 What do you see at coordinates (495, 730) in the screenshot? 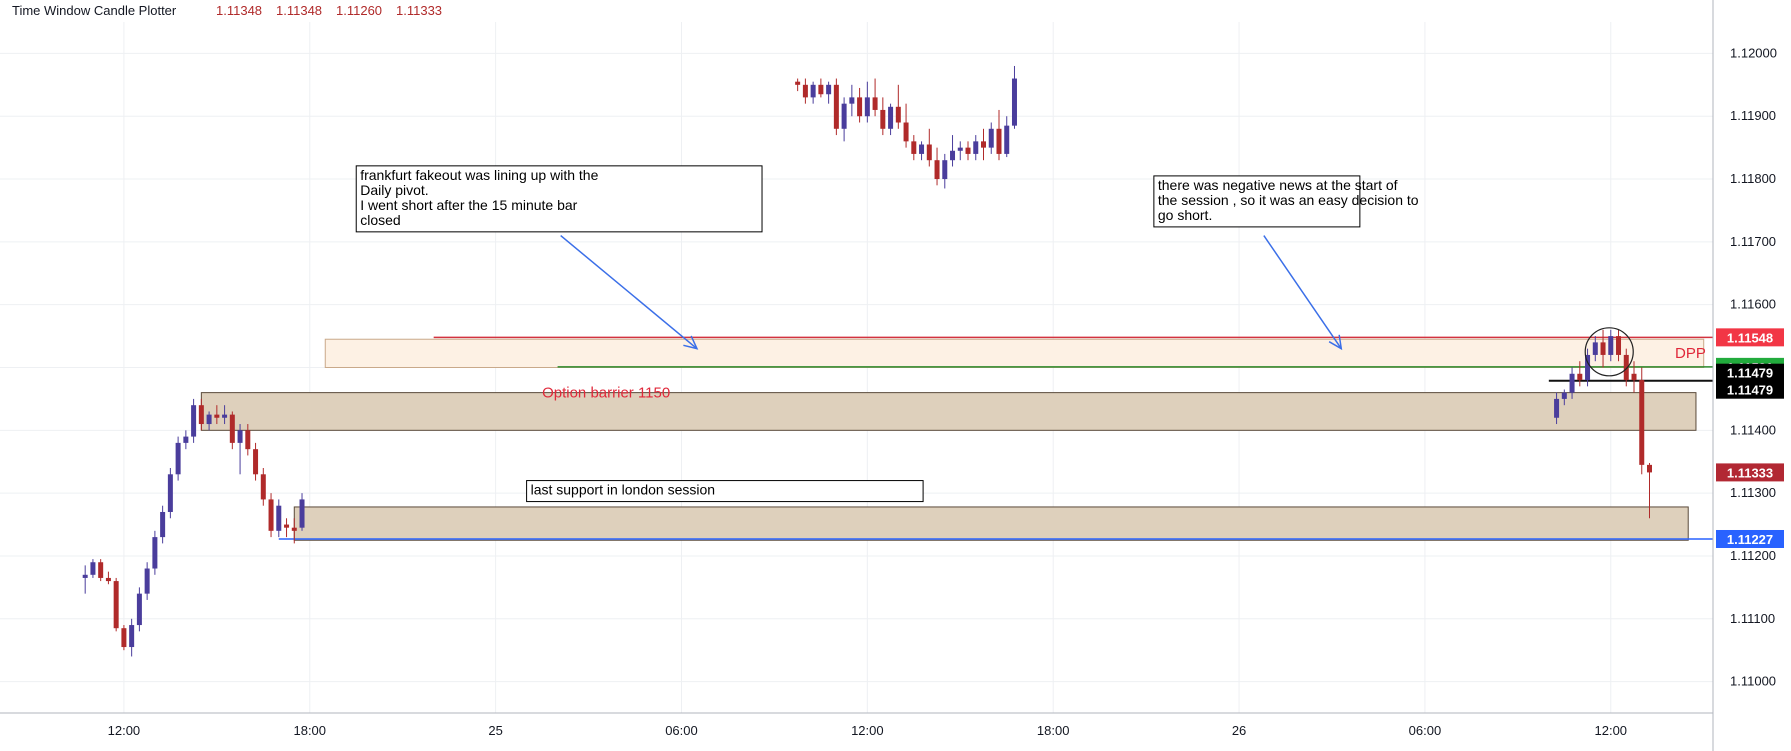
I see `x-tick-label: 25` at bounding box center [495, 730].